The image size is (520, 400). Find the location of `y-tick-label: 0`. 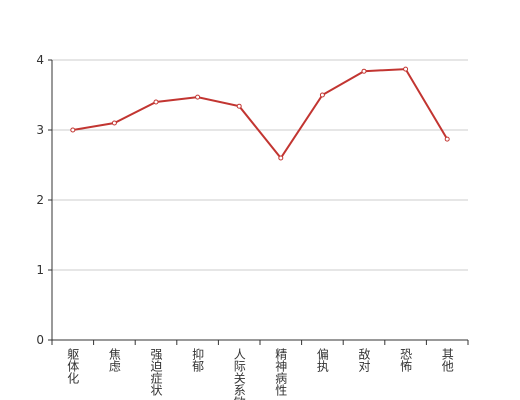

y-tick-label: 0 is located at coordinates (40, 340).